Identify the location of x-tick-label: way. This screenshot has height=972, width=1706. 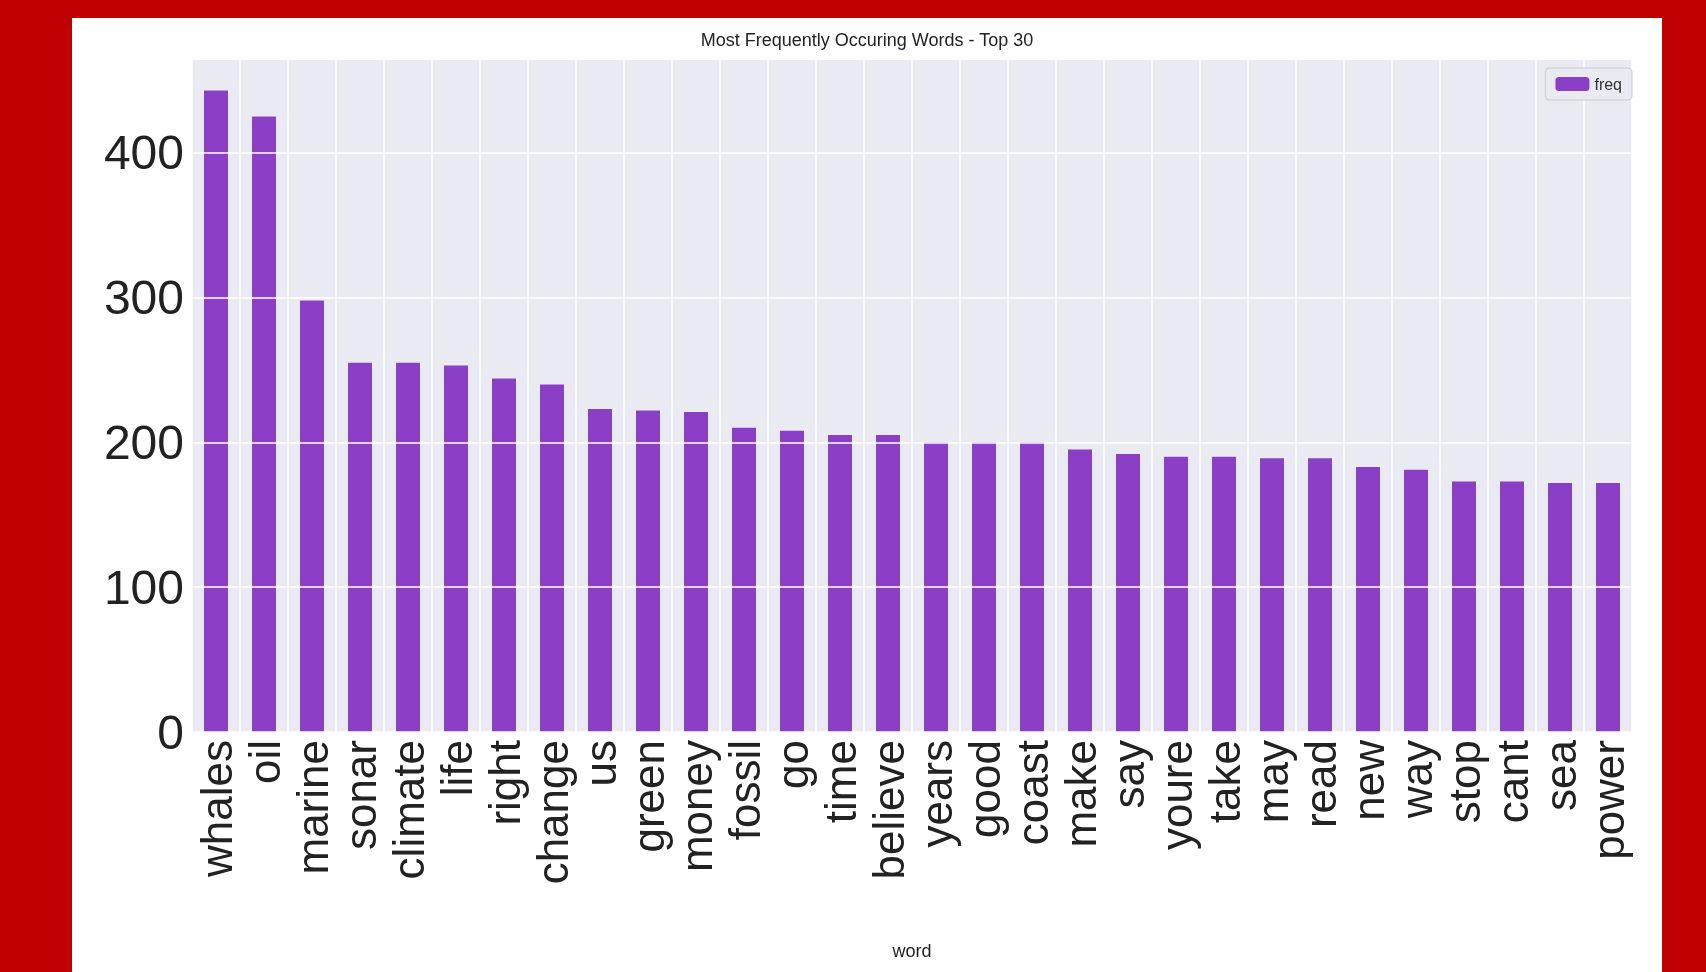
(1416, 780).